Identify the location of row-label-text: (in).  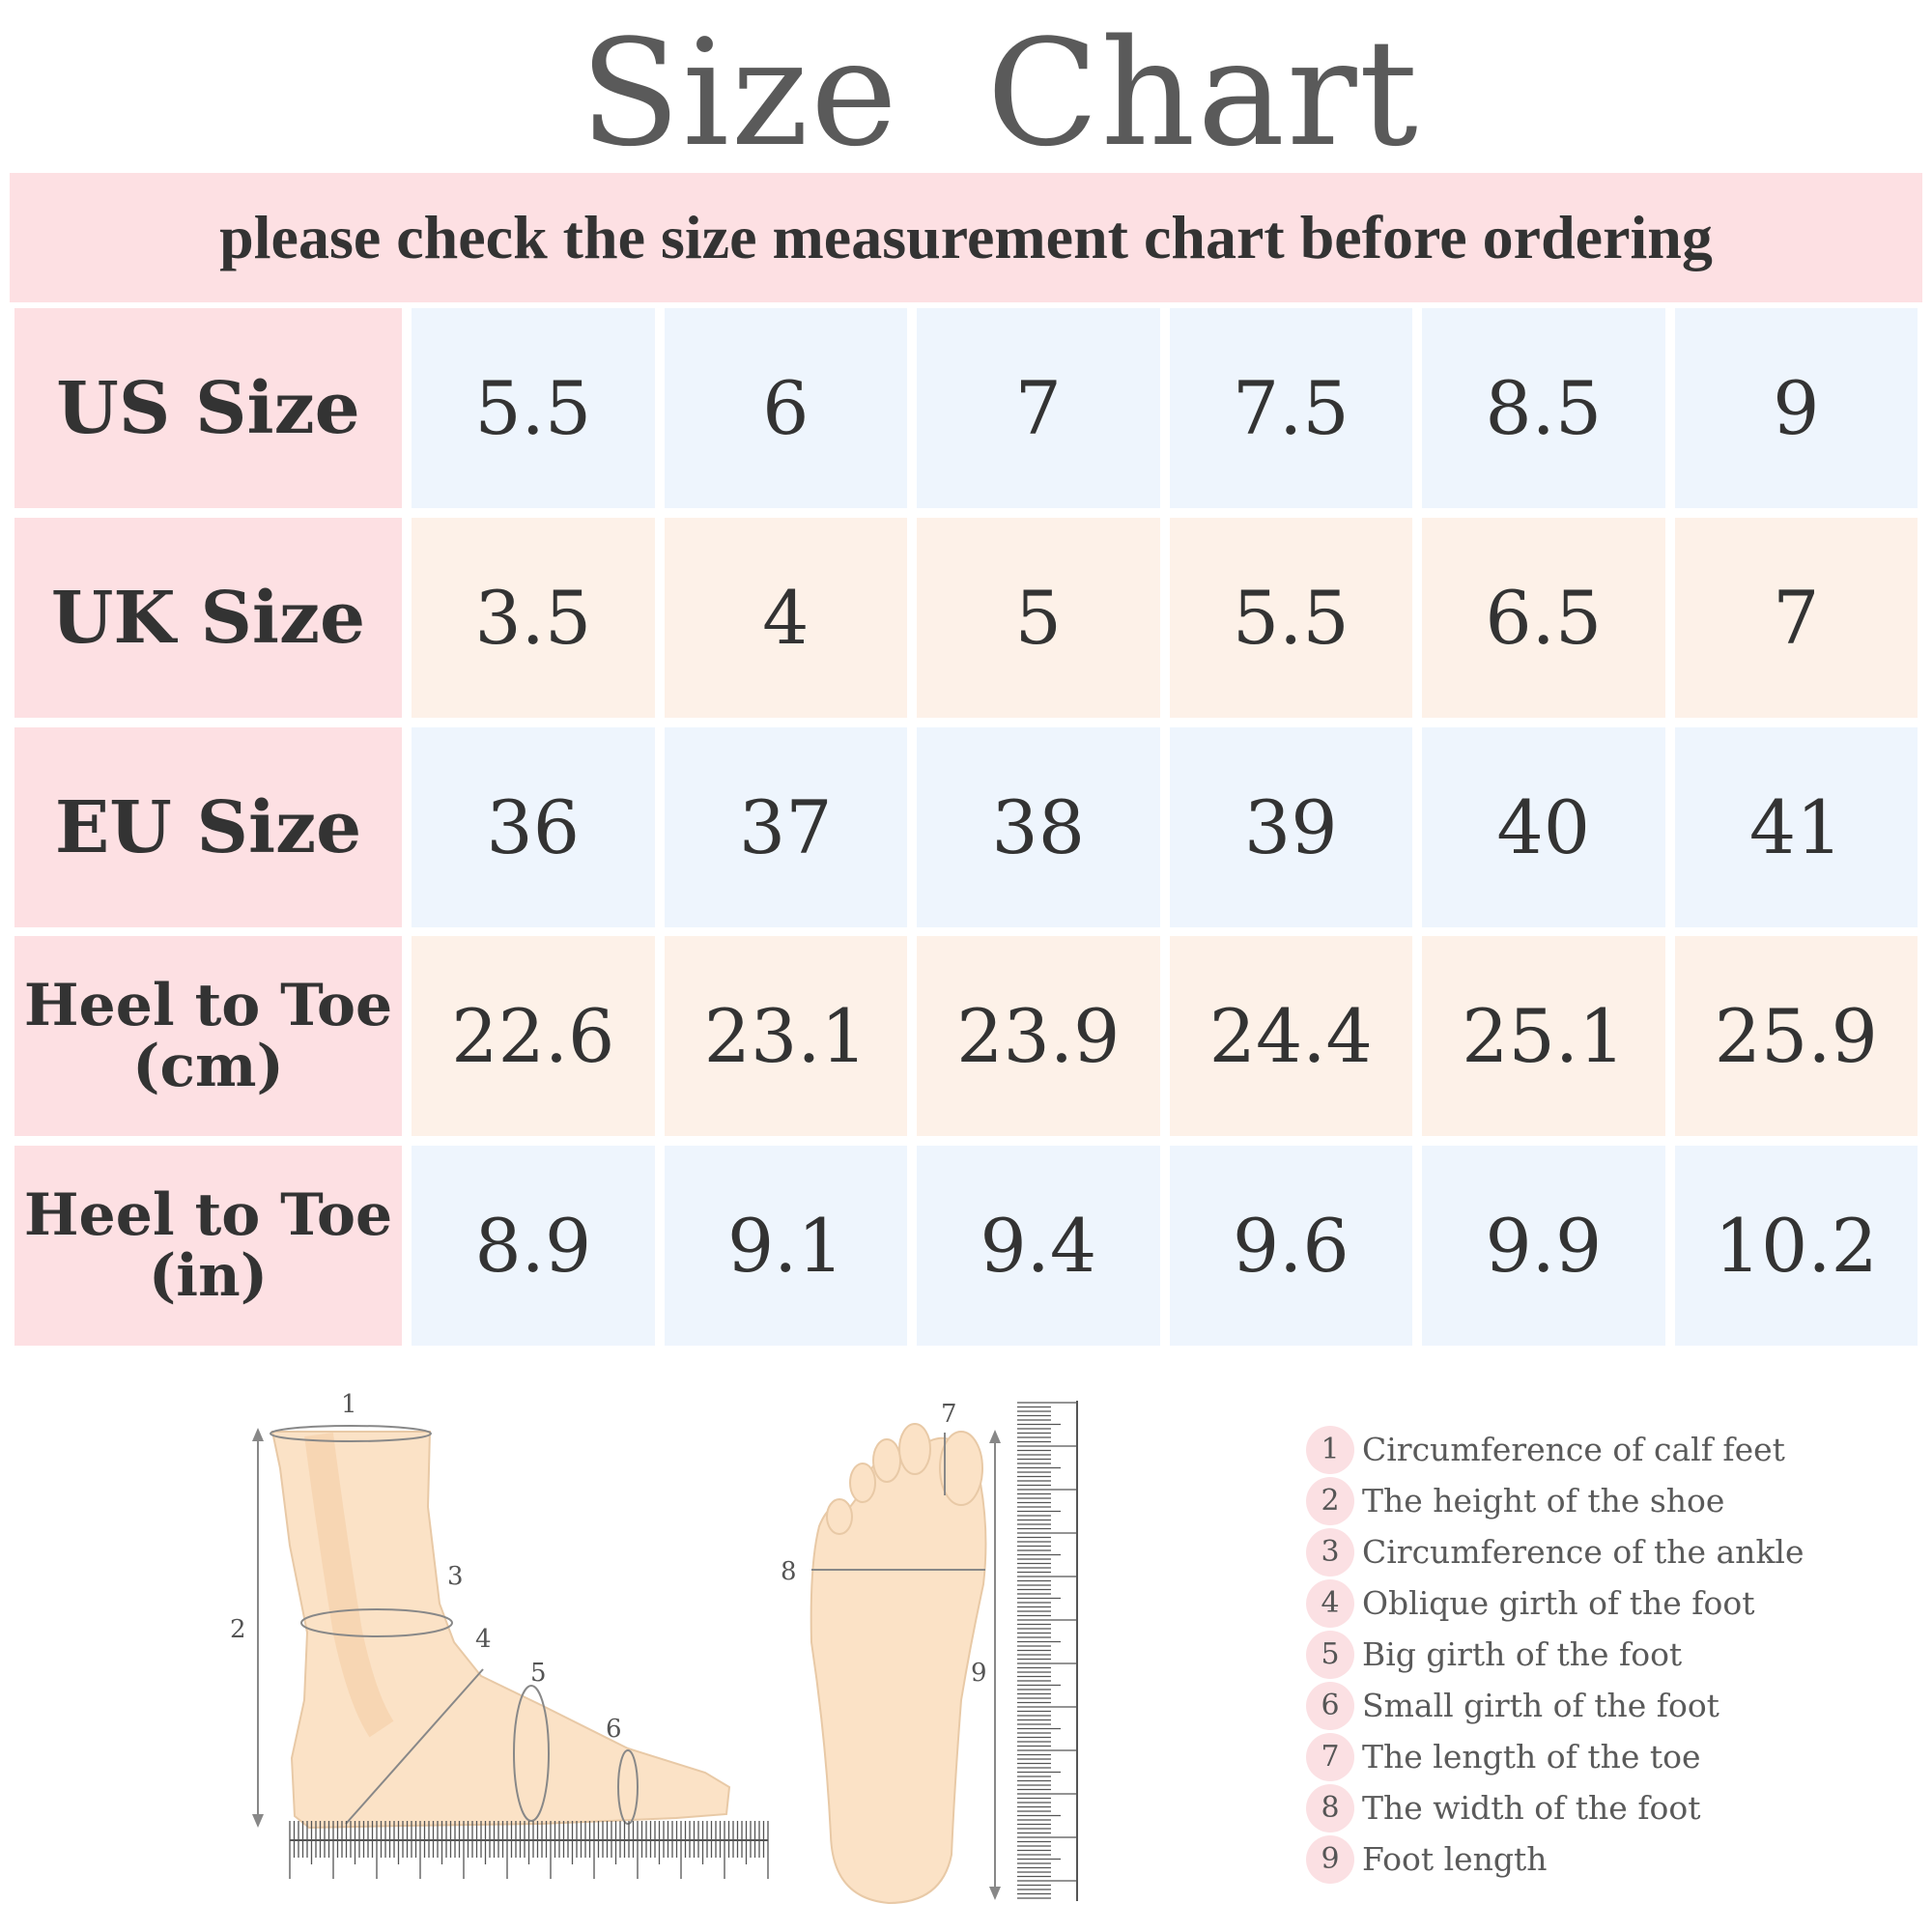
(208, 1275).